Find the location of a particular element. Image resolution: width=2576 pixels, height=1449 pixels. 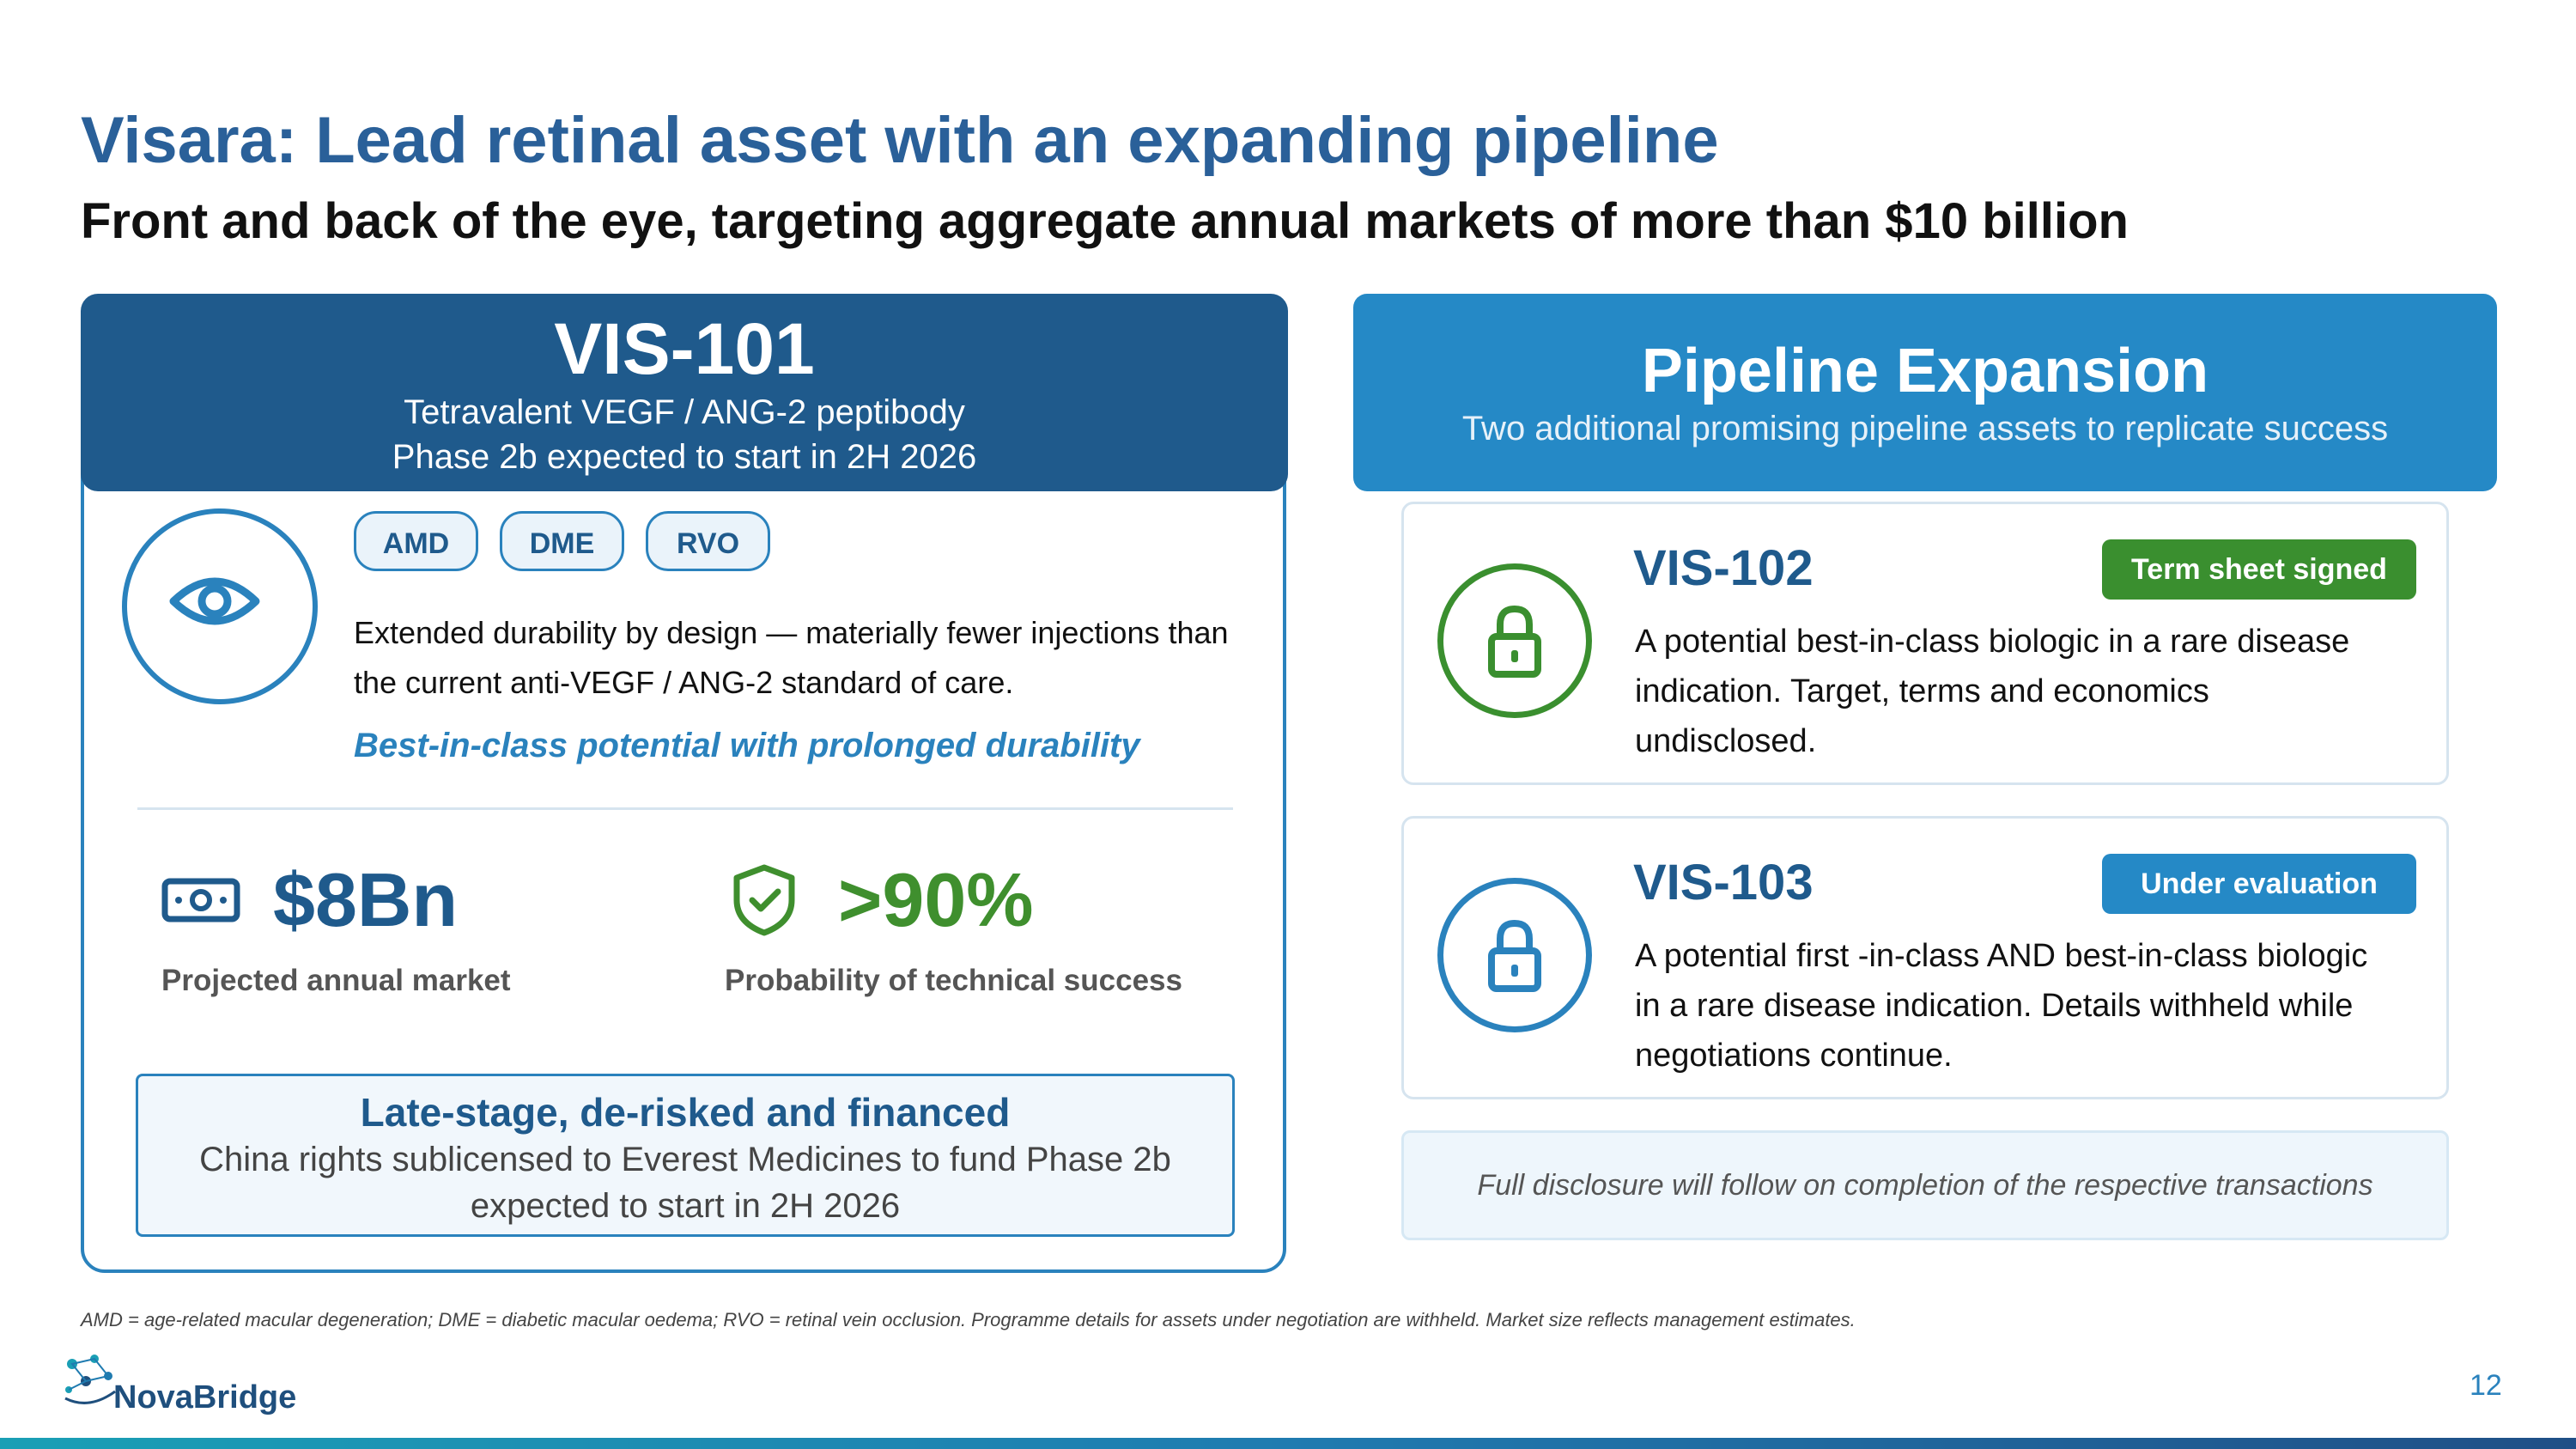

eye-icon is located at coordinates (214, 601).